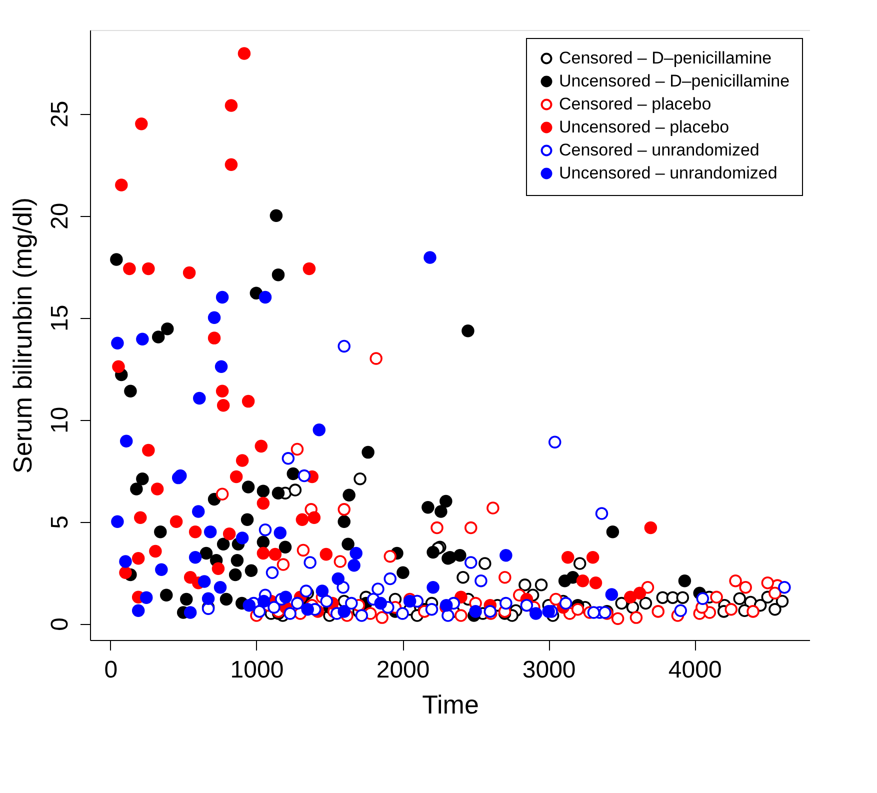  I want to click on x-tick-label: 2000, so click(403, 670).